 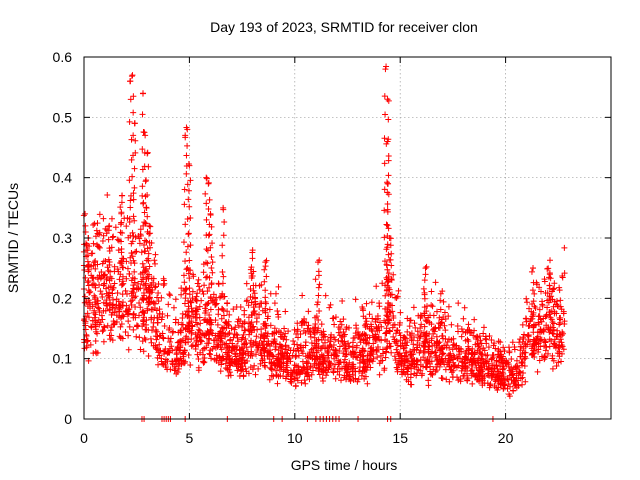 What do you see at coordinates (63, 298) in the screenshot?
I see `y-tick-label: 0.2` at bounding box center [63, 298].